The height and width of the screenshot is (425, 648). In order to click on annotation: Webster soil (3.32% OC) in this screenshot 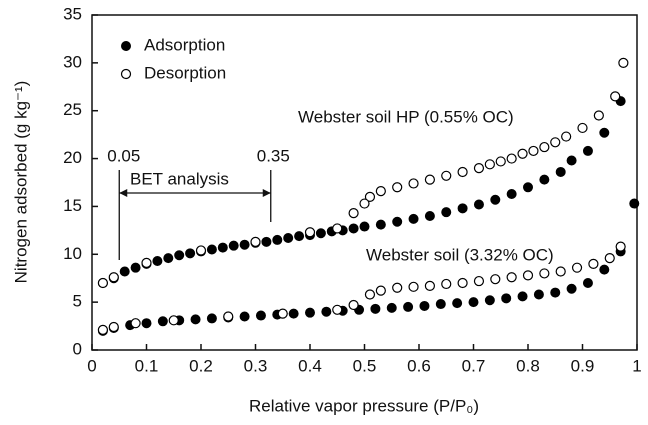, I will do `click(460, 254)`.